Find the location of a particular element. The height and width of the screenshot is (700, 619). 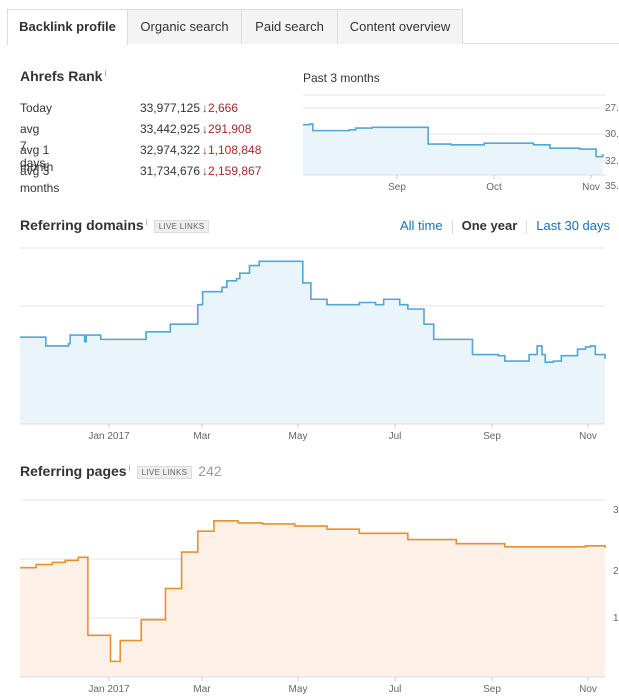

rank-change: ↓291,908 is located at coordinates (226, 129).